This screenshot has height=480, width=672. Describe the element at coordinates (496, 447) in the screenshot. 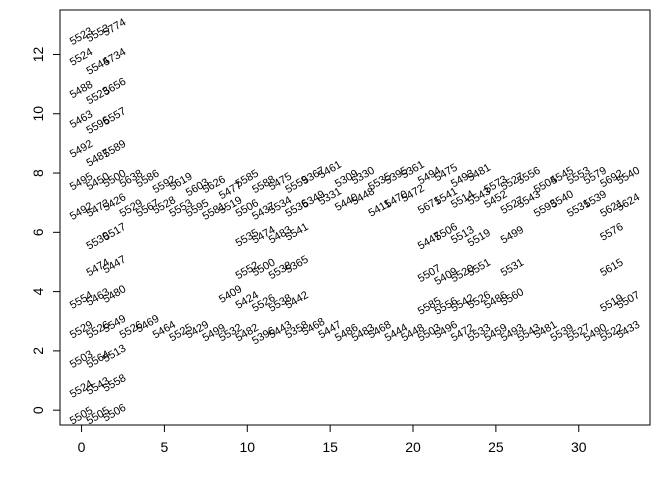

I see `x-tick-label: 25` at that location.